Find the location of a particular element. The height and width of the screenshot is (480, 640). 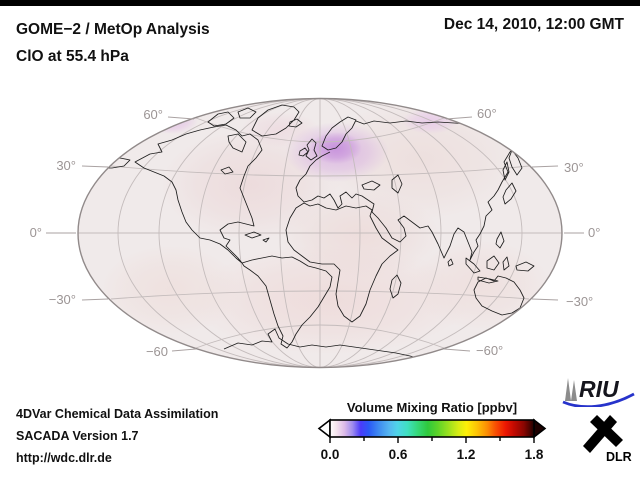

lat-label-left-60: 60° is located at coordinates (153, 114).